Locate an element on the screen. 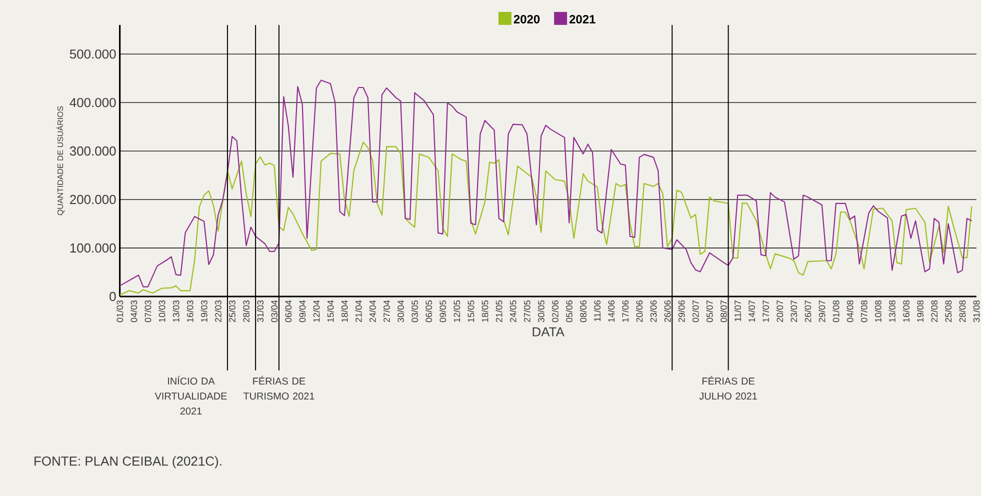 The width and height of the screenshot is (983, 496). x-tick-label: 07/03 is located at coordinates (148, 311).